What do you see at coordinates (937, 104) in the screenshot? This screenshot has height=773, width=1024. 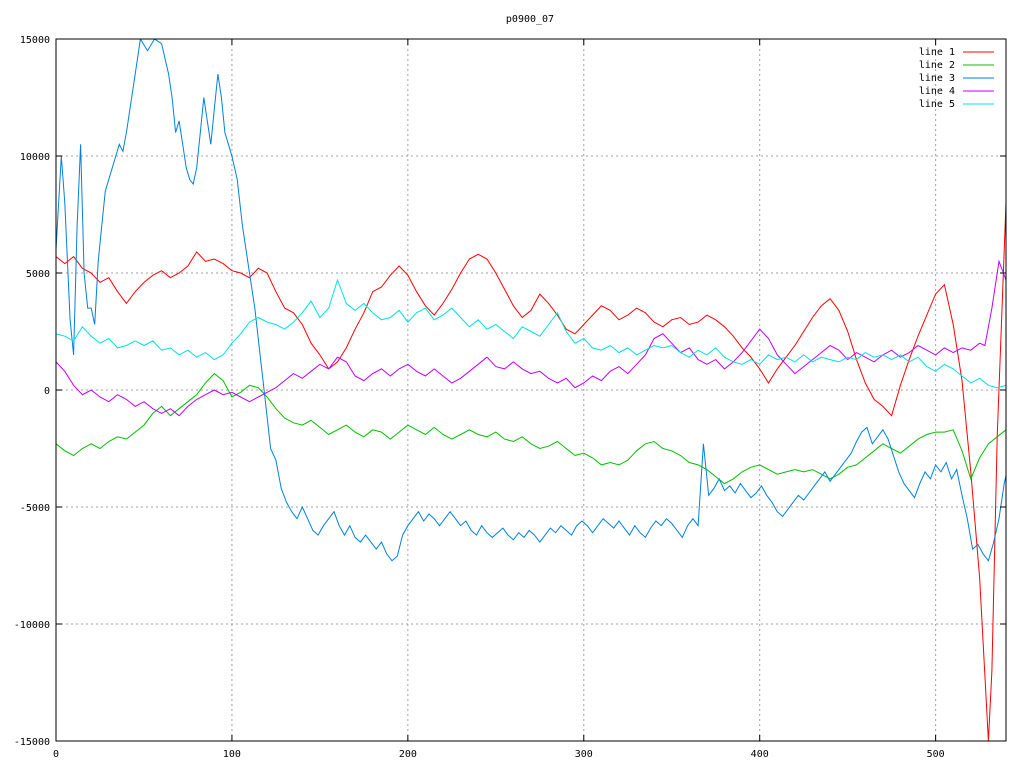 I see `legend-label: line 5` at bounding box center [937, 104].